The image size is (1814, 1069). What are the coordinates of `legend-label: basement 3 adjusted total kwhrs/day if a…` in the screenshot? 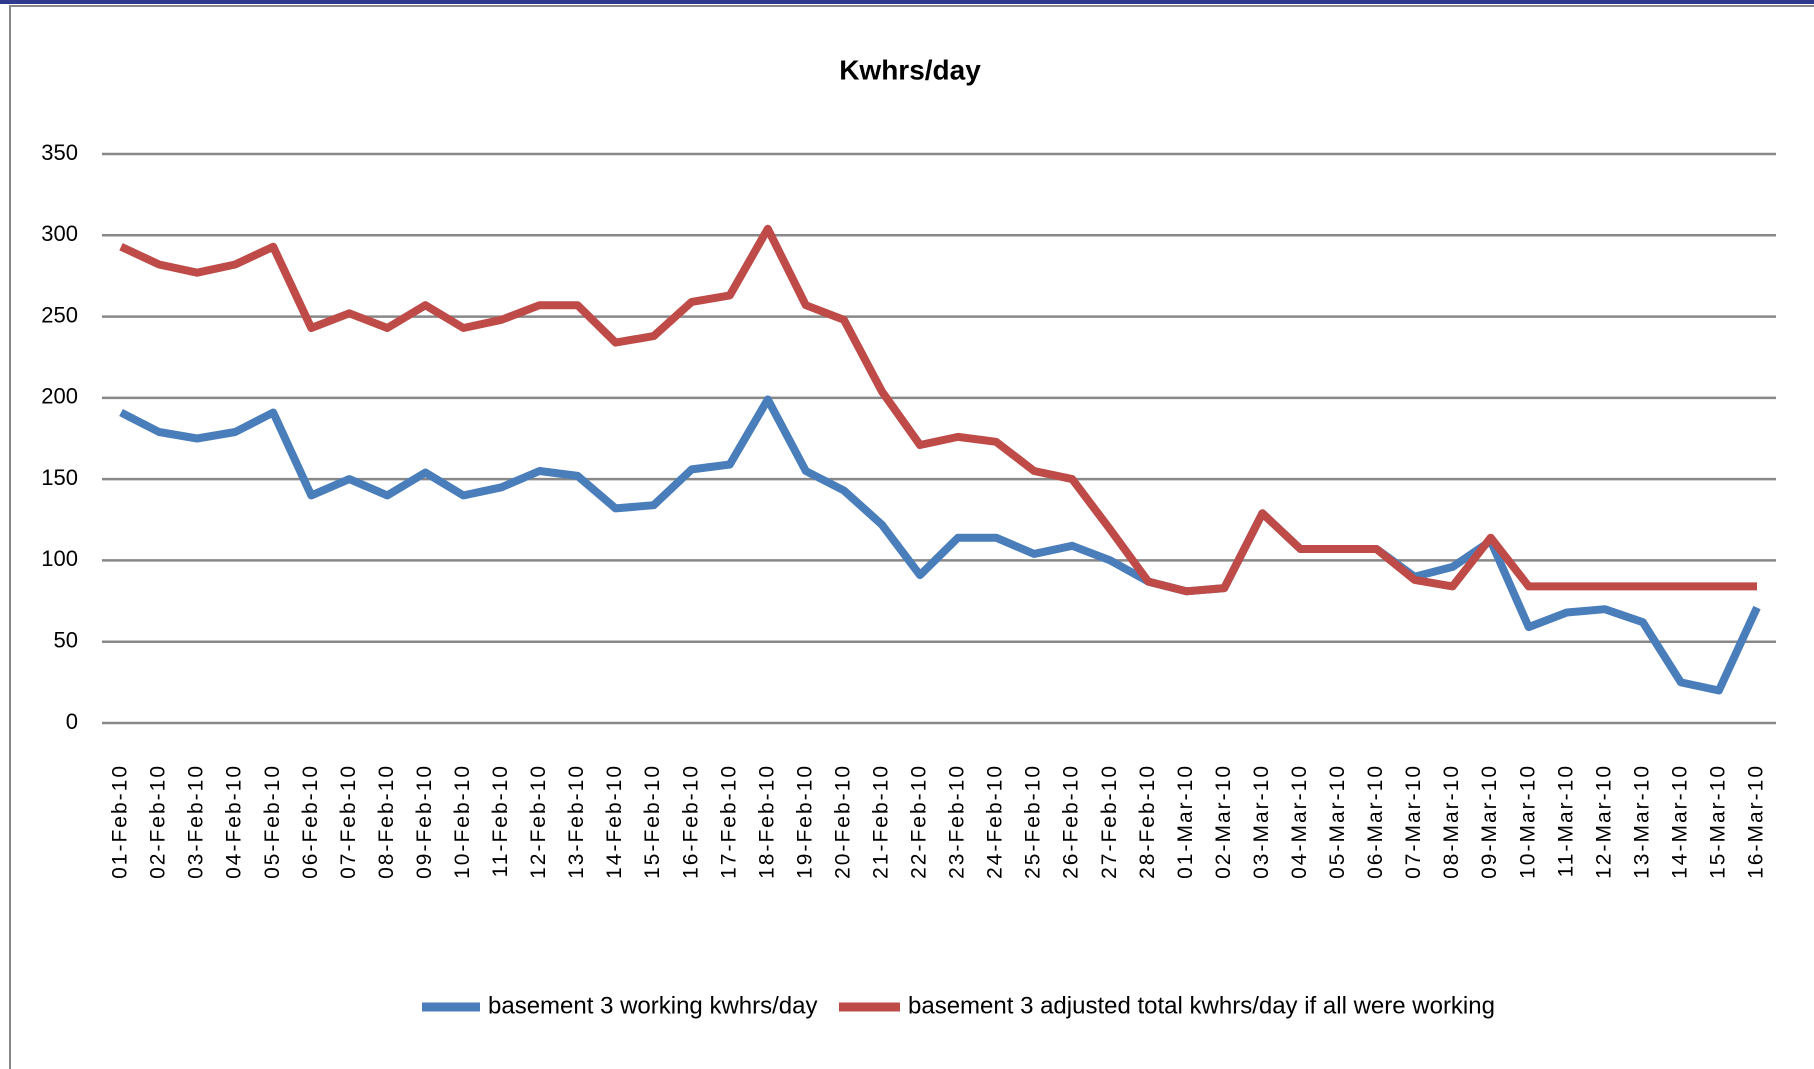 It's located at (1201, 1005).